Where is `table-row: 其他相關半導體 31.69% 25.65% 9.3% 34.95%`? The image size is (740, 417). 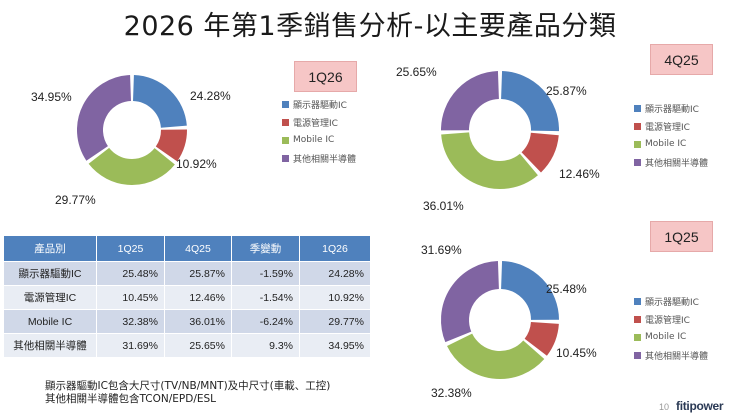 table-row: 其他相關半導體 31.69% 25.65% 9.3% 34.95% is located at coordinates (187, 345).